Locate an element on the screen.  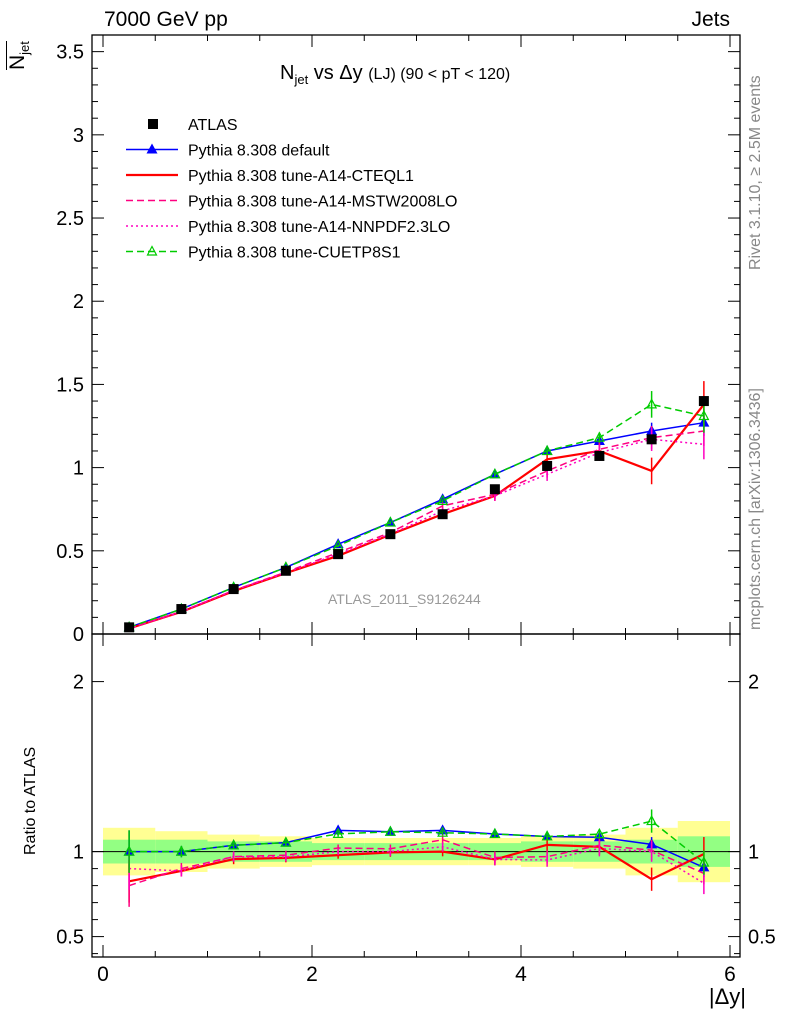
ratio-y-tick-label-right: 1 is located at coordinates (753, 853).